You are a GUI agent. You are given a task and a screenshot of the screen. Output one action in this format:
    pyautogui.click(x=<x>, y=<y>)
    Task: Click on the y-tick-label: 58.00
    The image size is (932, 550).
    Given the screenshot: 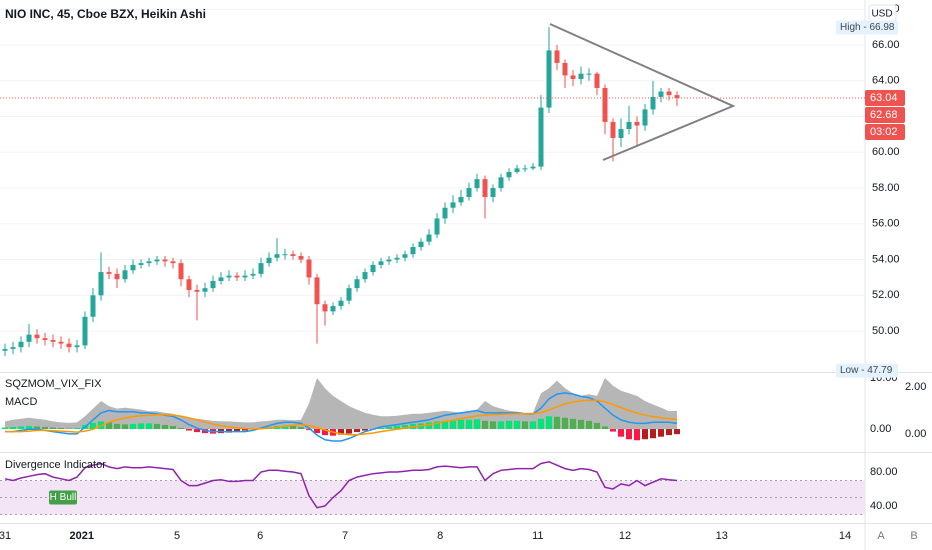 What is the action you would take?
    pyautogui.click(x=886, y=188)
    